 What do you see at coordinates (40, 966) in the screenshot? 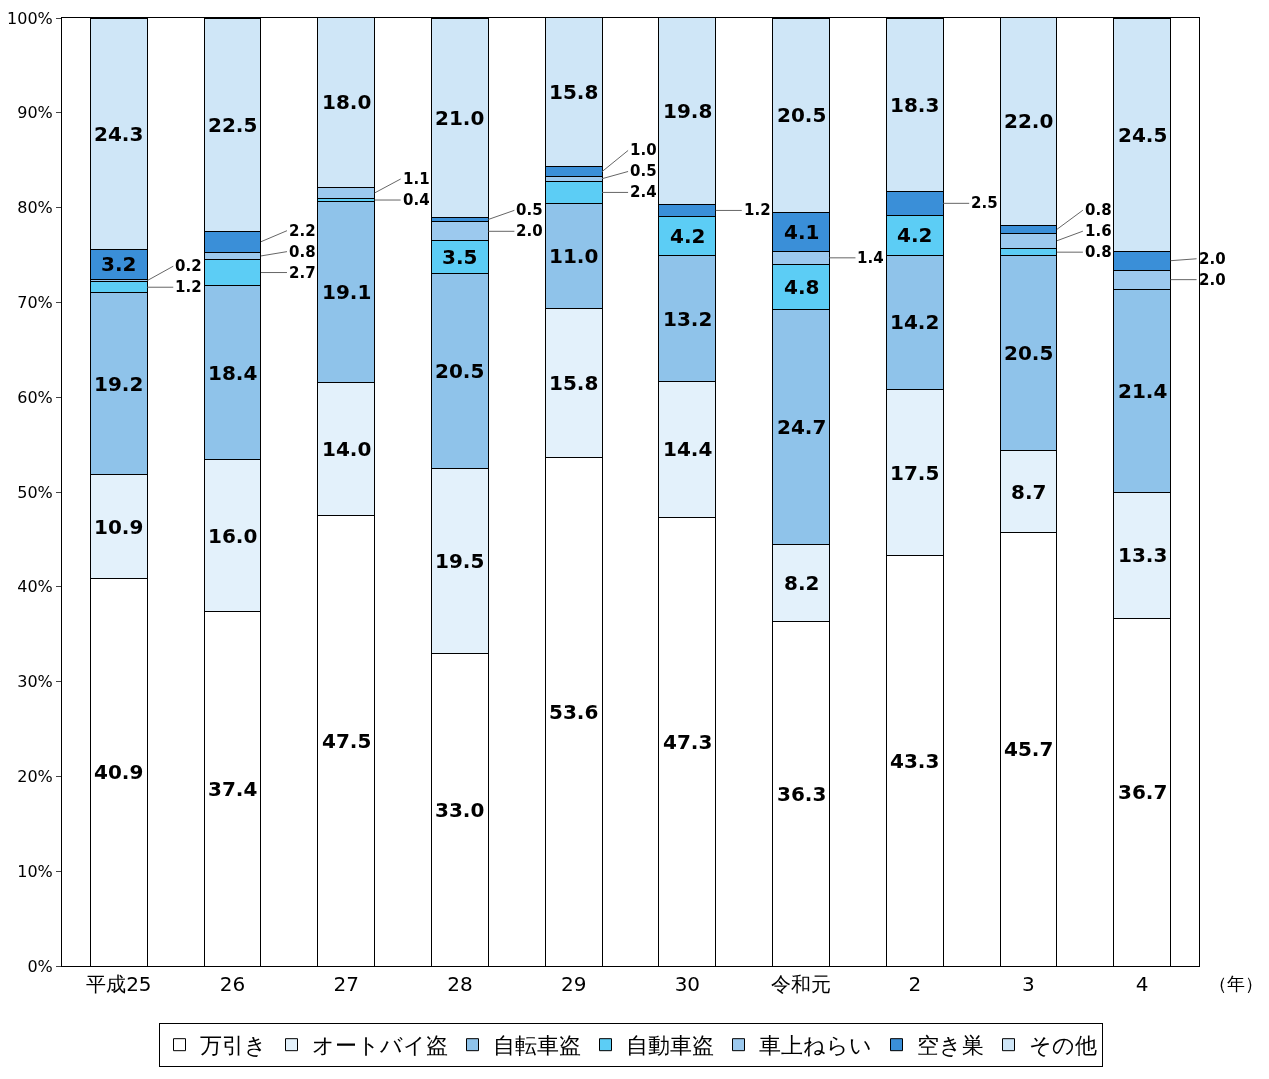
I see `y-tick-label: 0%` at bounding box center [40, 966].